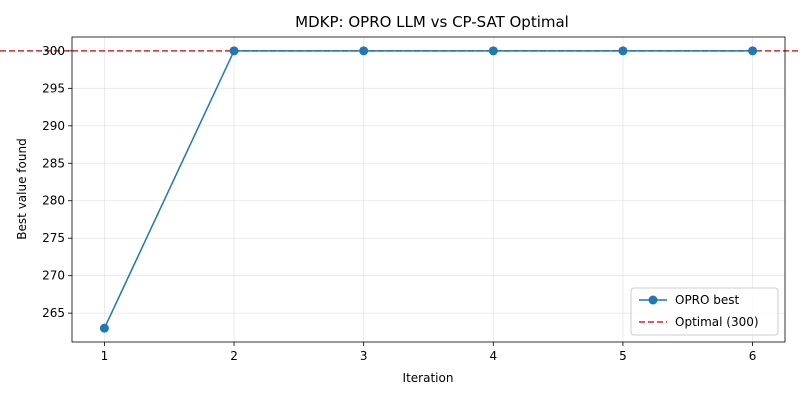 The height and width of the screenshot is (400, 800). Describe the element at coordinates (22, 188) in the screenshot. I see `y-axis-label: Best value found` at that location.